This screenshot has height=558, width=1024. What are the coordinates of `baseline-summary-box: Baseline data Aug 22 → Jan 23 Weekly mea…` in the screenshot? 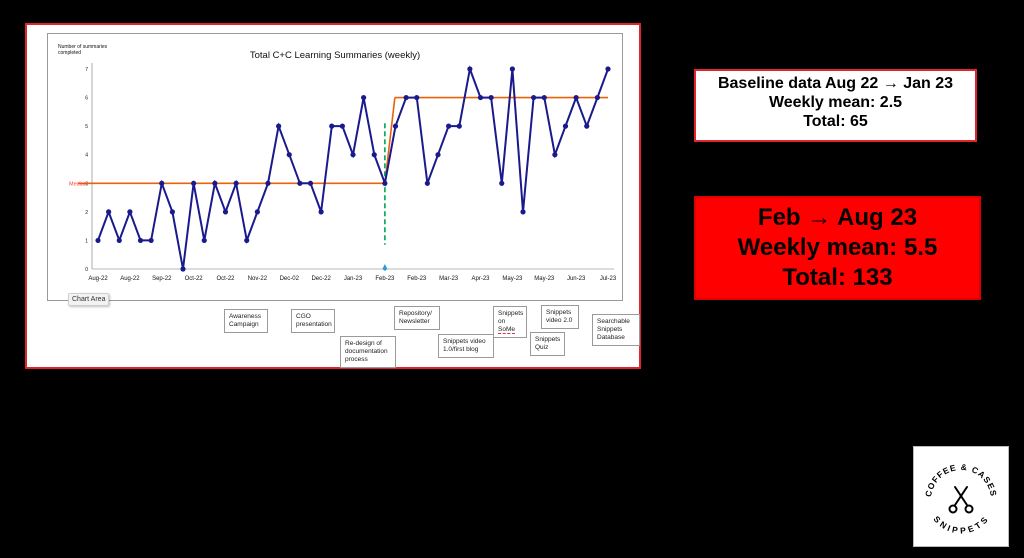 It's located at (835, 105).